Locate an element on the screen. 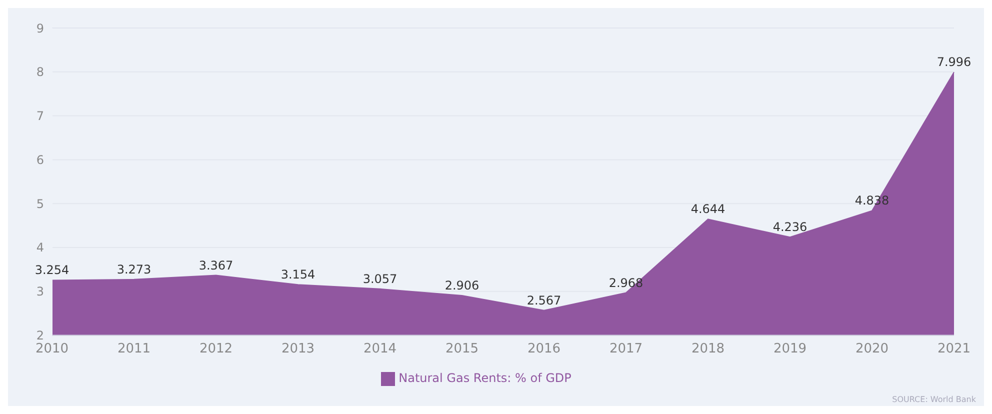  data-label: 4.644 is located at coordinates (708, 209).